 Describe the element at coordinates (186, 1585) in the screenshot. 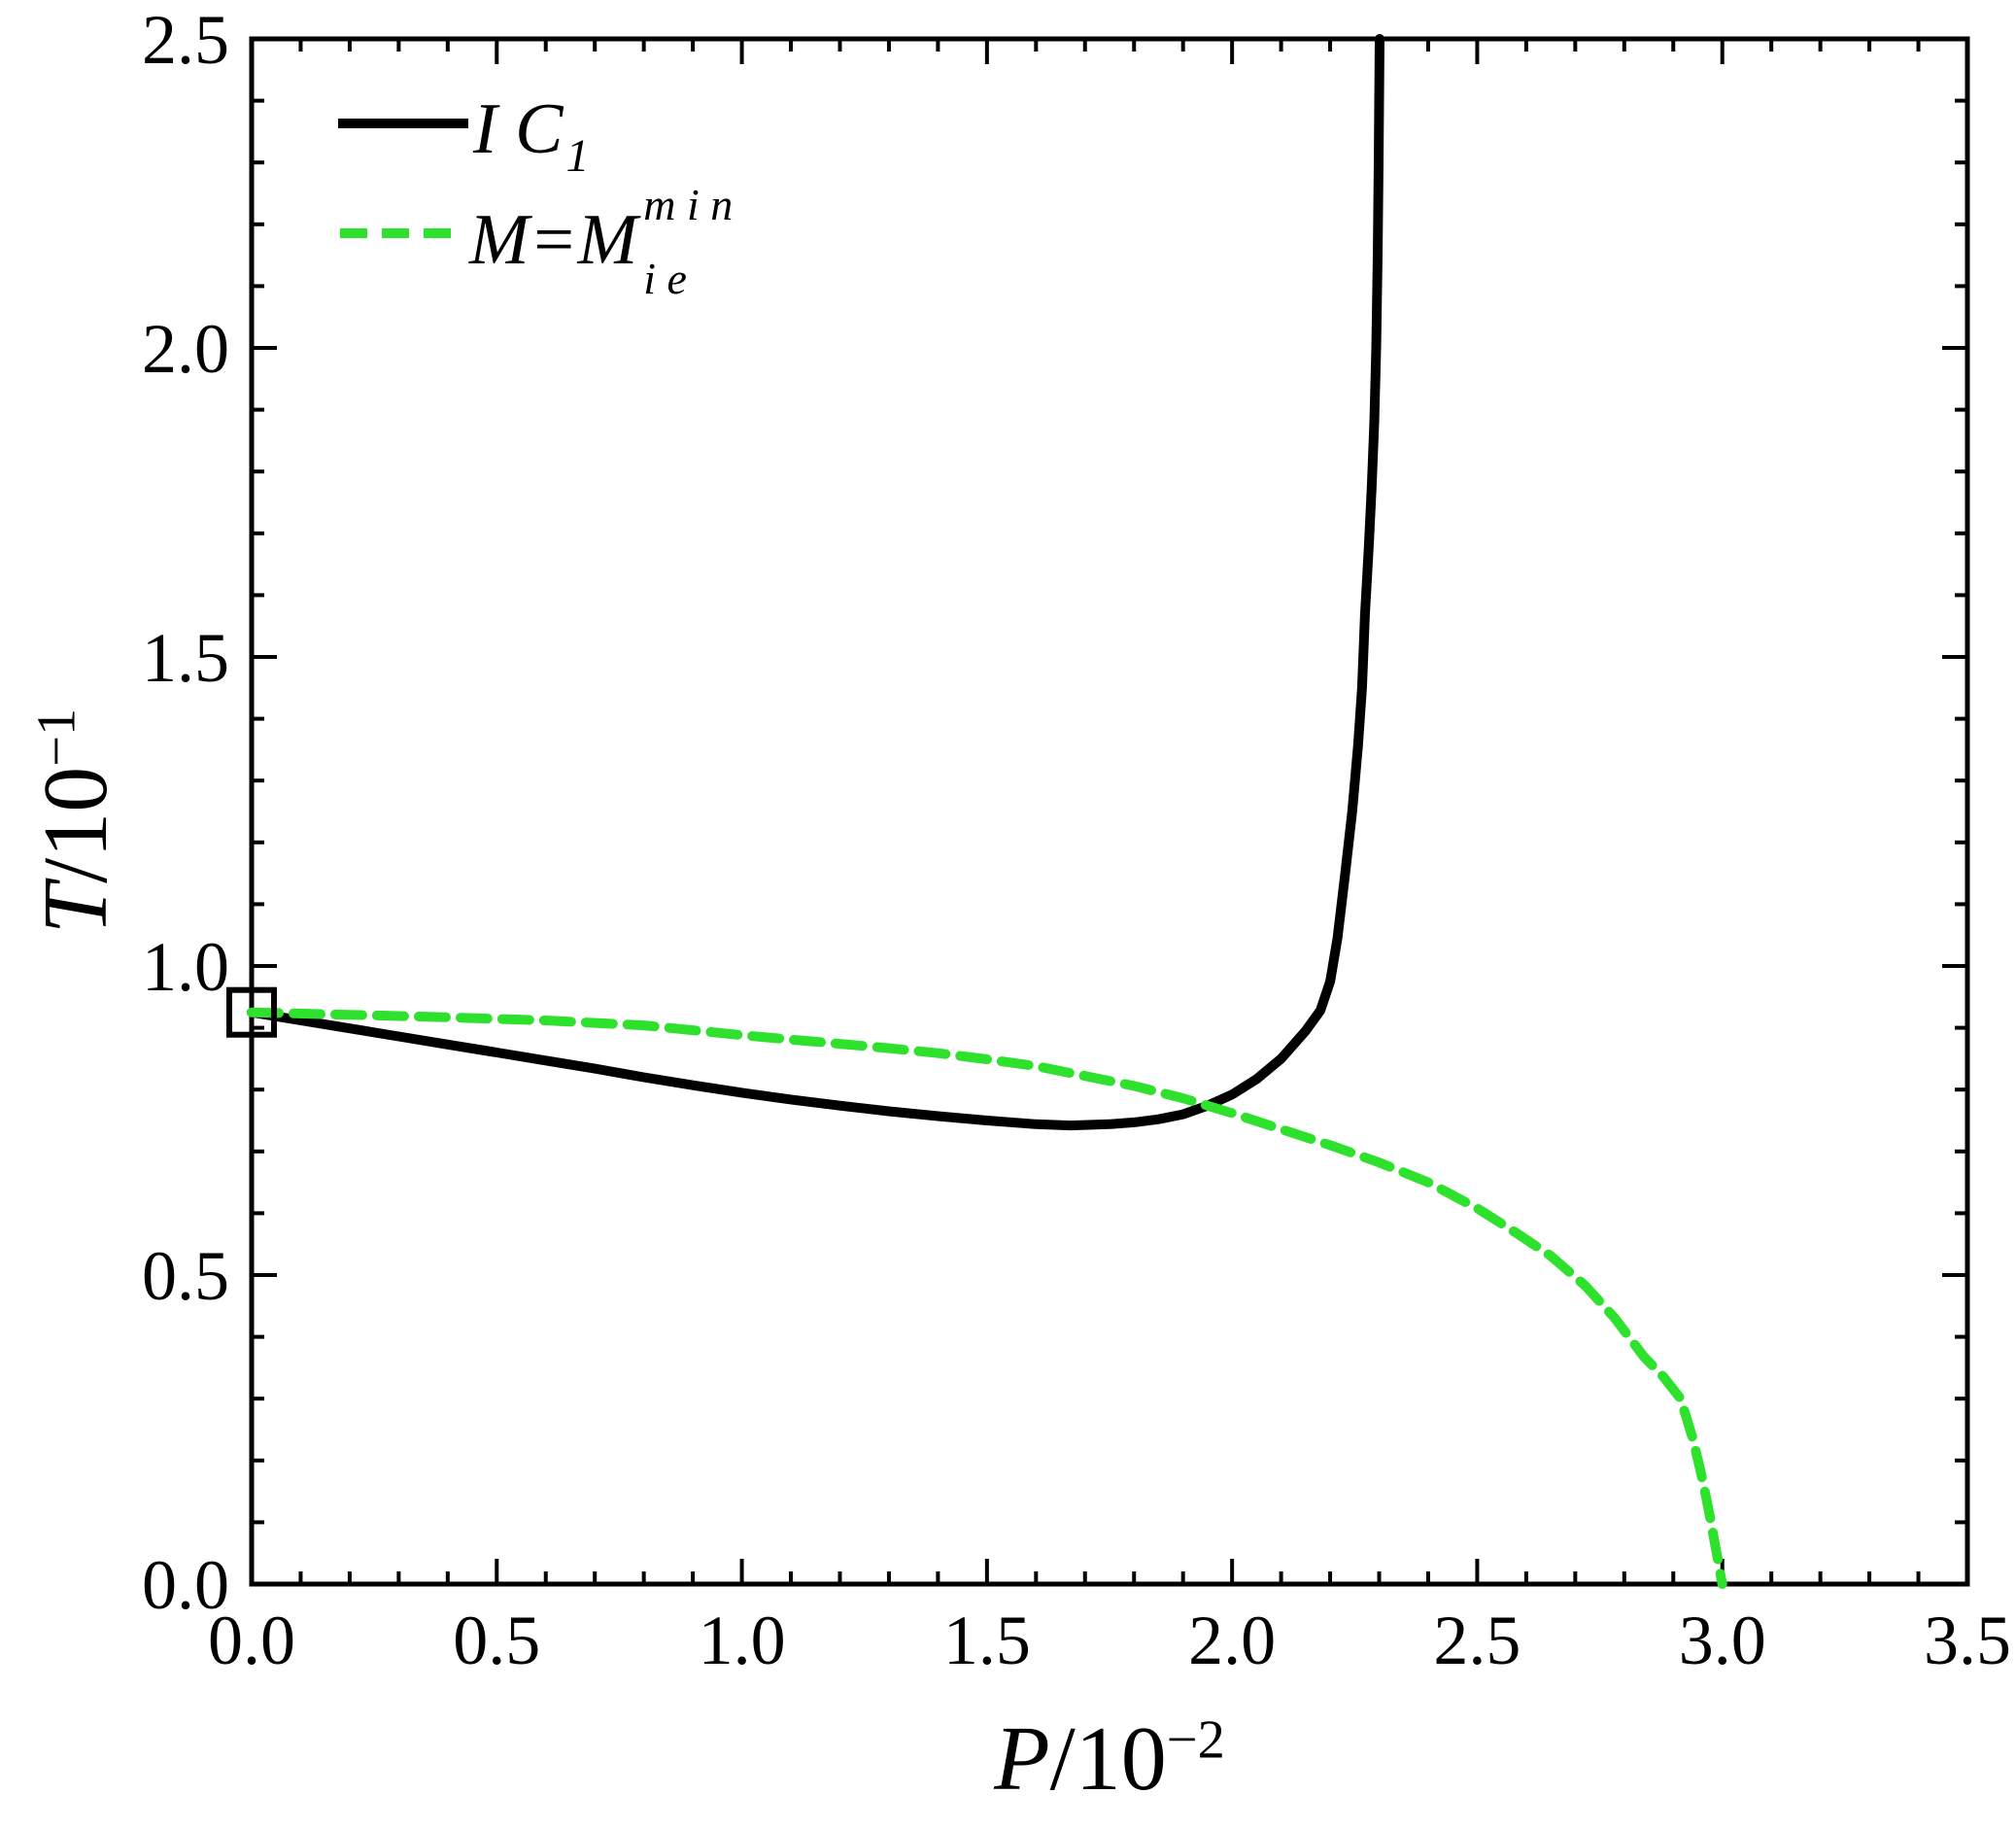

I see `y-tick-label: 0.0` at that location.